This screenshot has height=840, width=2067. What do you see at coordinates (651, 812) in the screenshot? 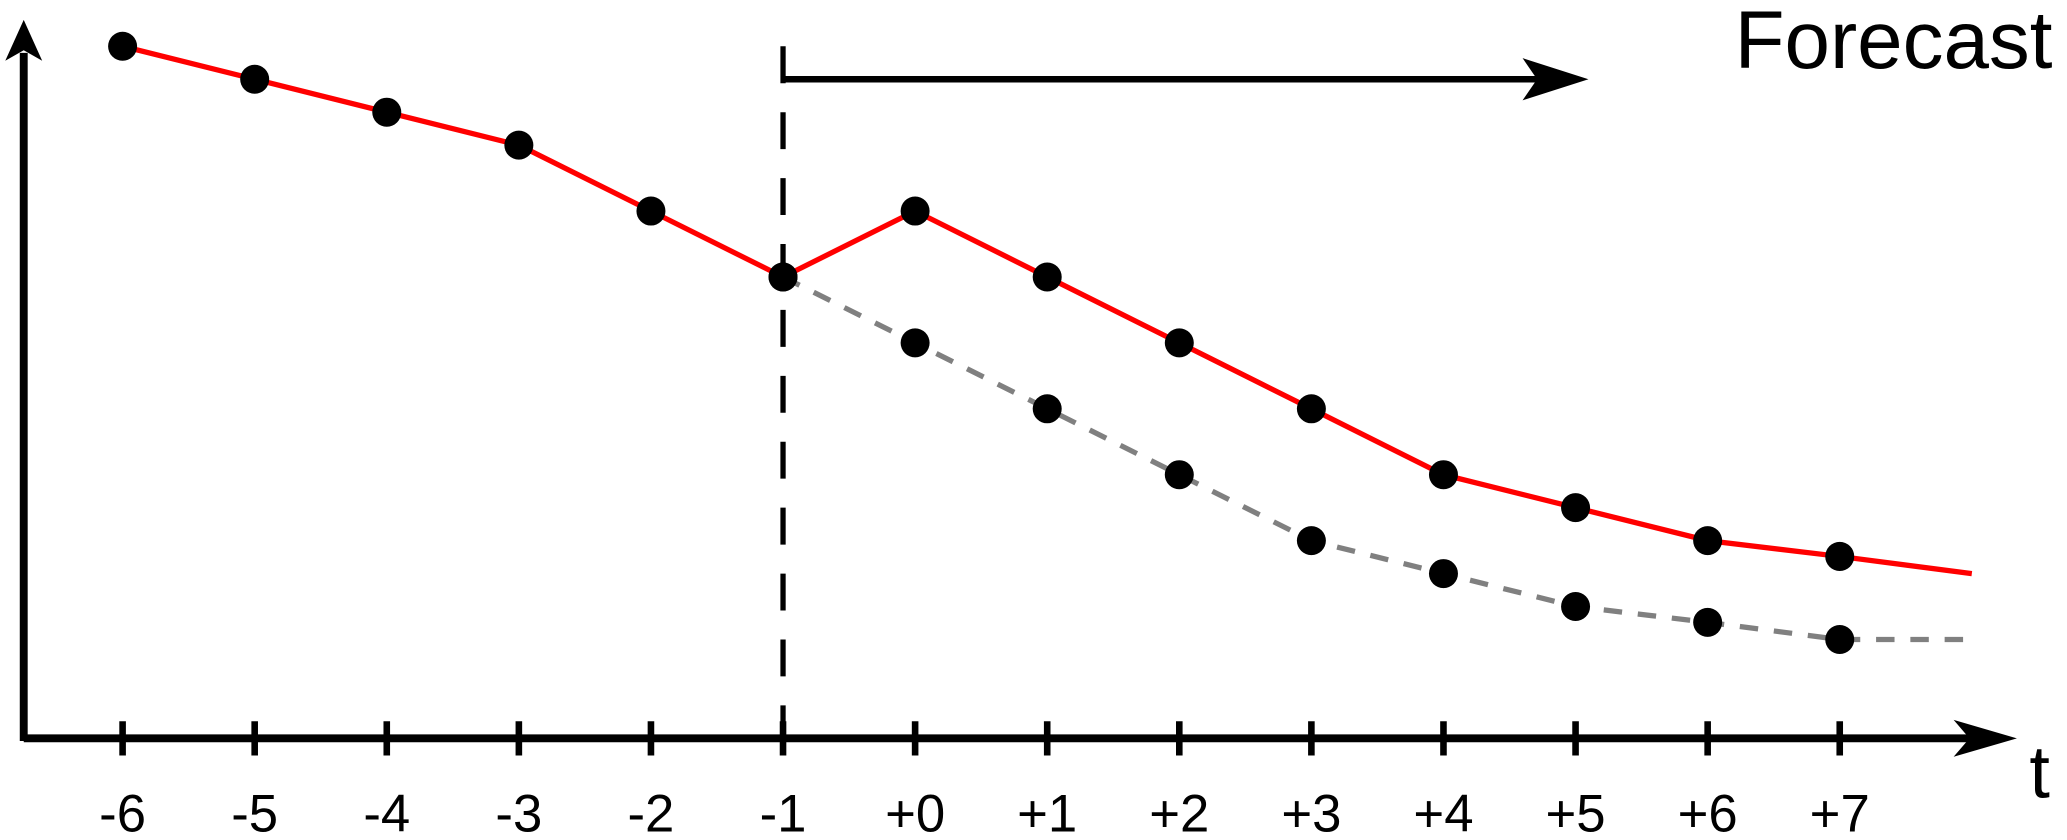
I see `x-tick-label: -2` at bounding box center [651, 812].